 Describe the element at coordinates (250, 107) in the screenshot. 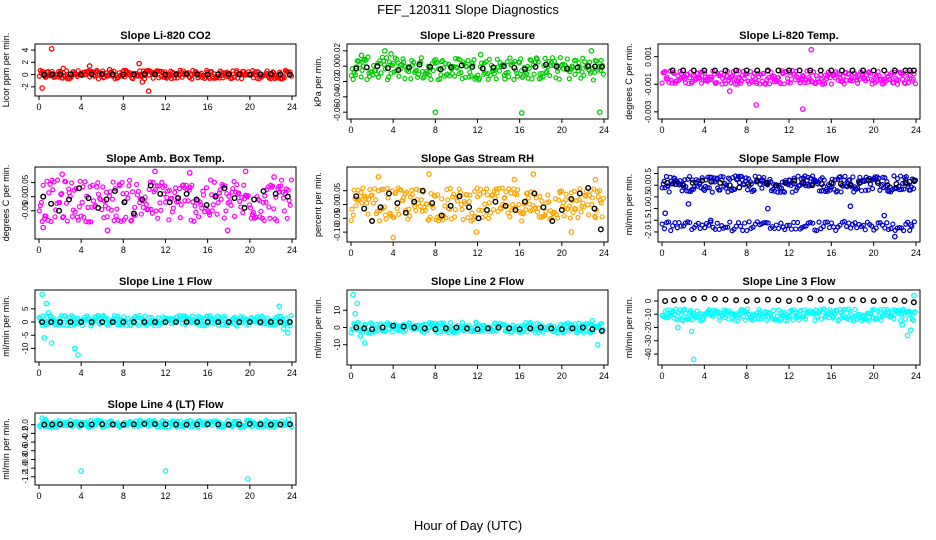

I see `x-tick-label: 20` at that location.